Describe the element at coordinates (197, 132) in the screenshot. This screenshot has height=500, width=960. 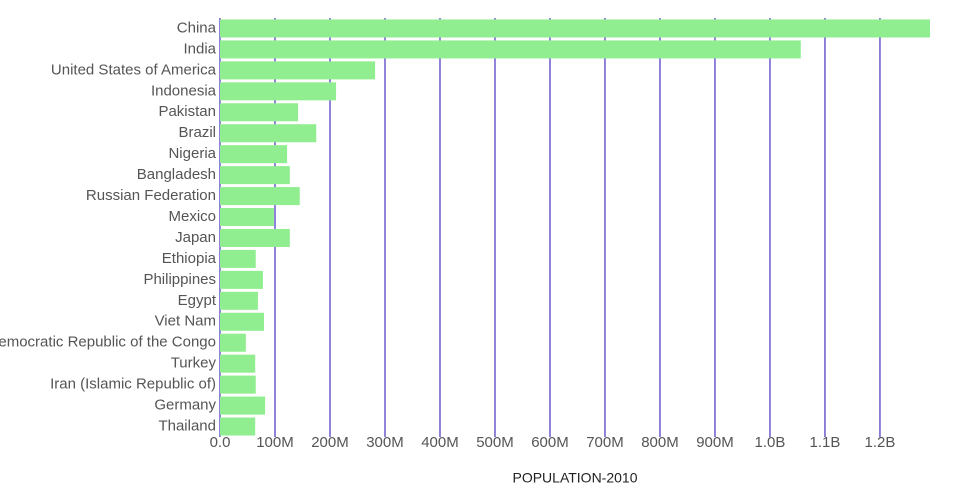
I see `y-tick-label: Brazil` at that location.